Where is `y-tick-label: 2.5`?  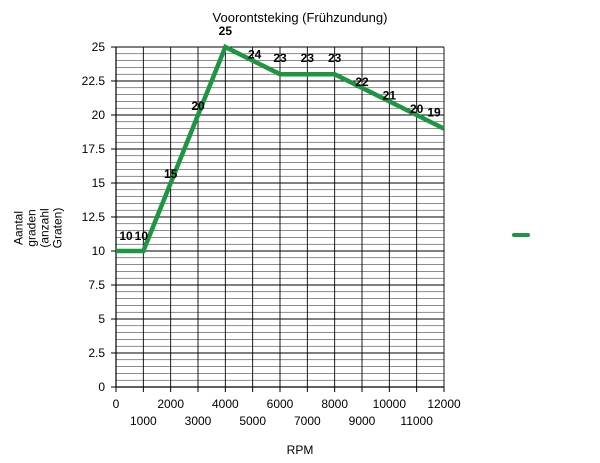 y-tick-label: 2.5 is located at coordinates (96, 353).